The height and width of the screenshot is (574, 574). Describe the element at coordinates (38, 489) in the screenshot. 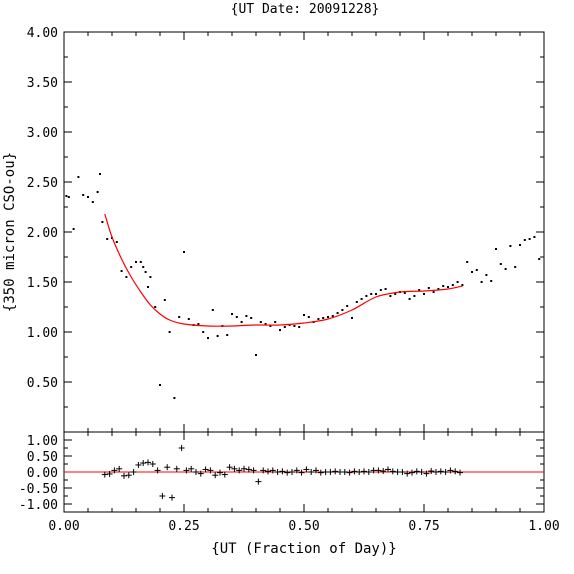

I see `residual-y-tick-label: -0.50` at that location.